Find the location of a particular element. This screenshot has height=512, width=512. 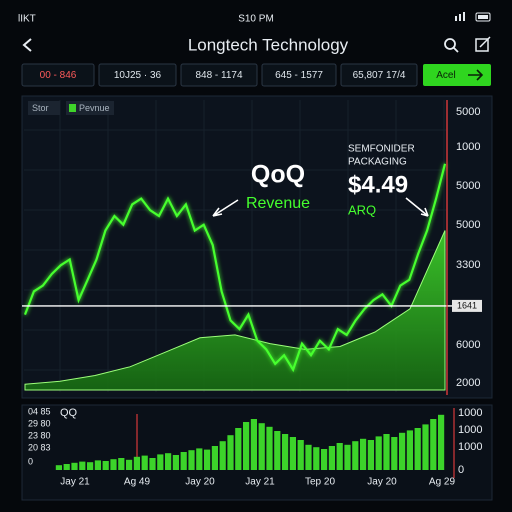

annotation-label: Revenue is located at coordinates (278, 203).